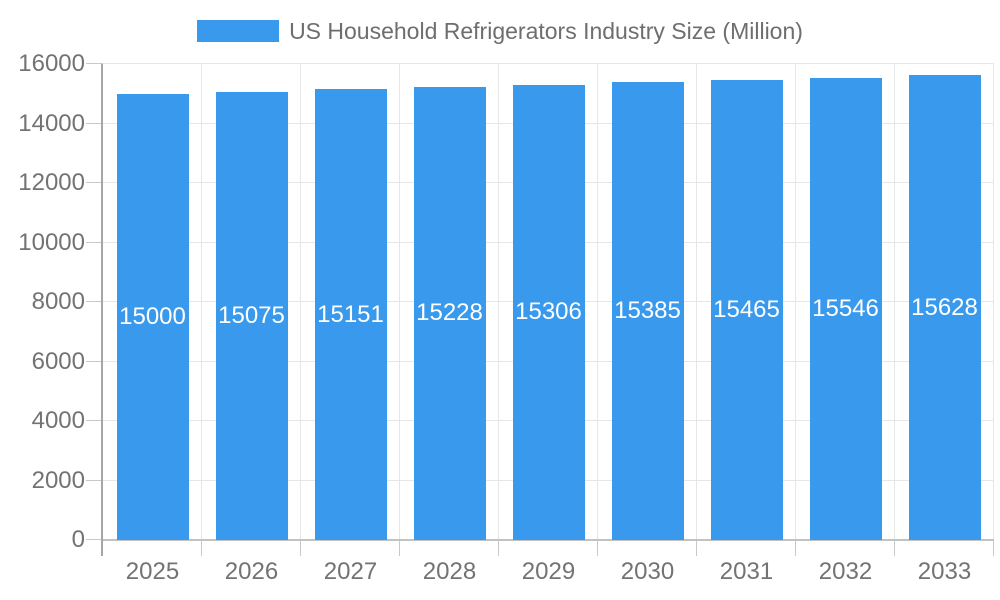  I want to click on bar-2026, so click(251, 315).